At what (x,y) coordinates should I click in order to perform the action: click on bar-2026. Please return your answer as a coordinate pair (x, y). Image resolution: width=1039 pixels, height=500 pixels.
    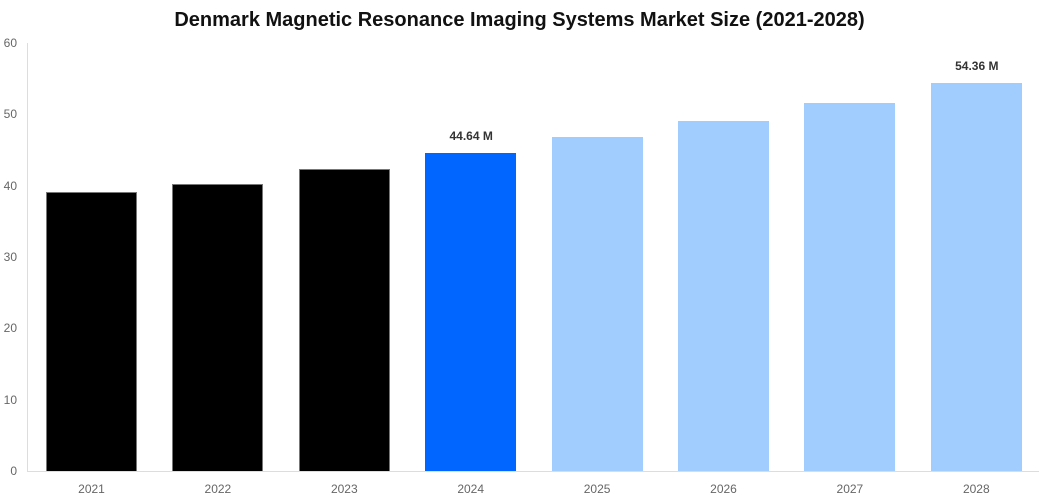
    Looking at the image, I should click on (723, 295).